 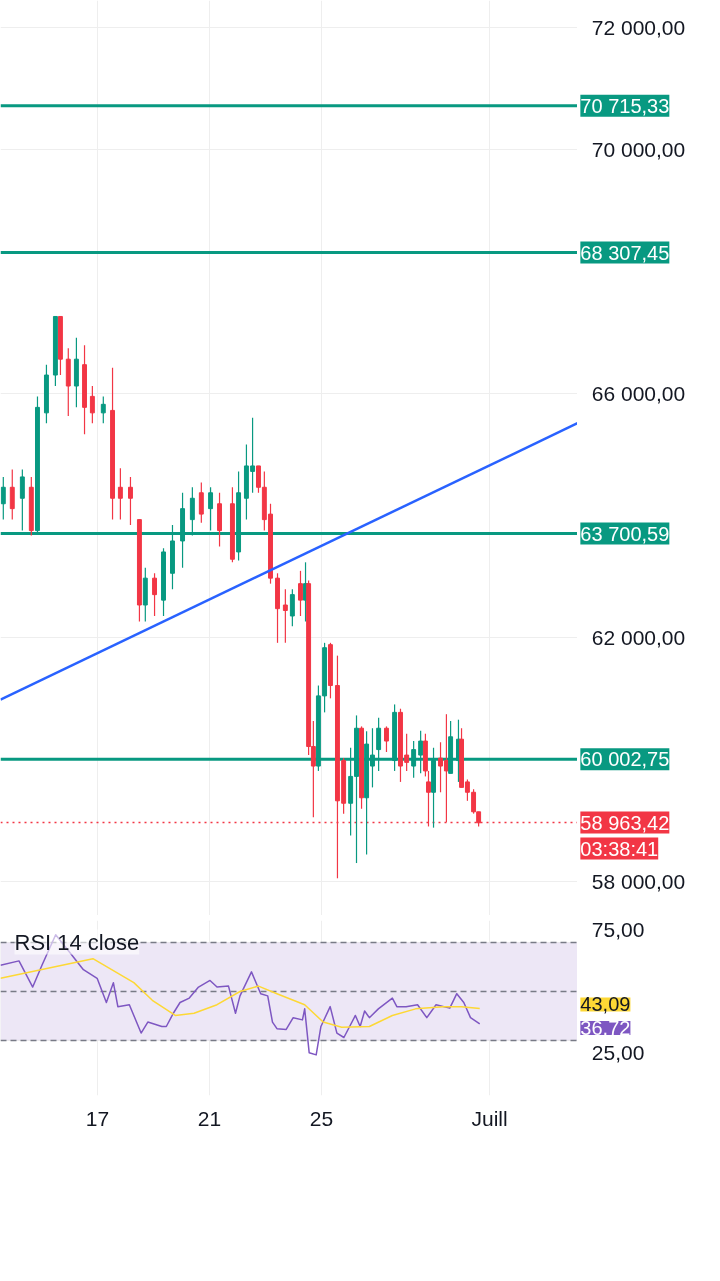 What do you see at coordinates (638, 27) in the screenshot?
I see `y-tick-label: 72 000,00` at bounding box center [638, 27].